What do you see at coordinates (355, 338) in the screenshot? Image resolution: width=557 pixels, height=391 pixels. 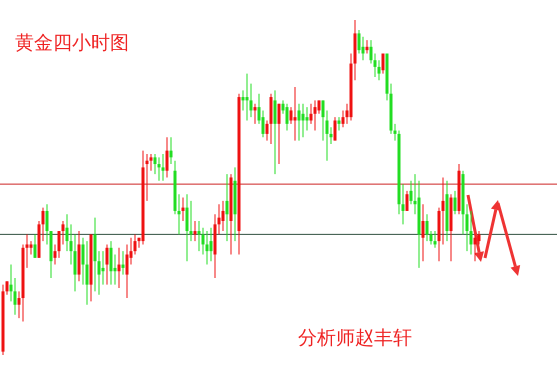 I see `annotation: 分析师赵丰轩` at bounding box center [355, 338].